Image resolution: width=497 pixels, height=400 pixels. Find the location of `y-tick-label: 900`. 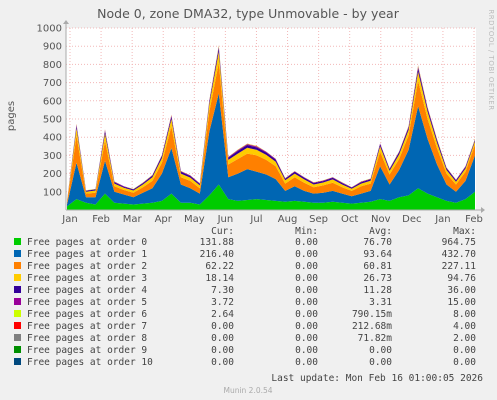

y-tick-label: 900 is located at coordinates (52, 47).